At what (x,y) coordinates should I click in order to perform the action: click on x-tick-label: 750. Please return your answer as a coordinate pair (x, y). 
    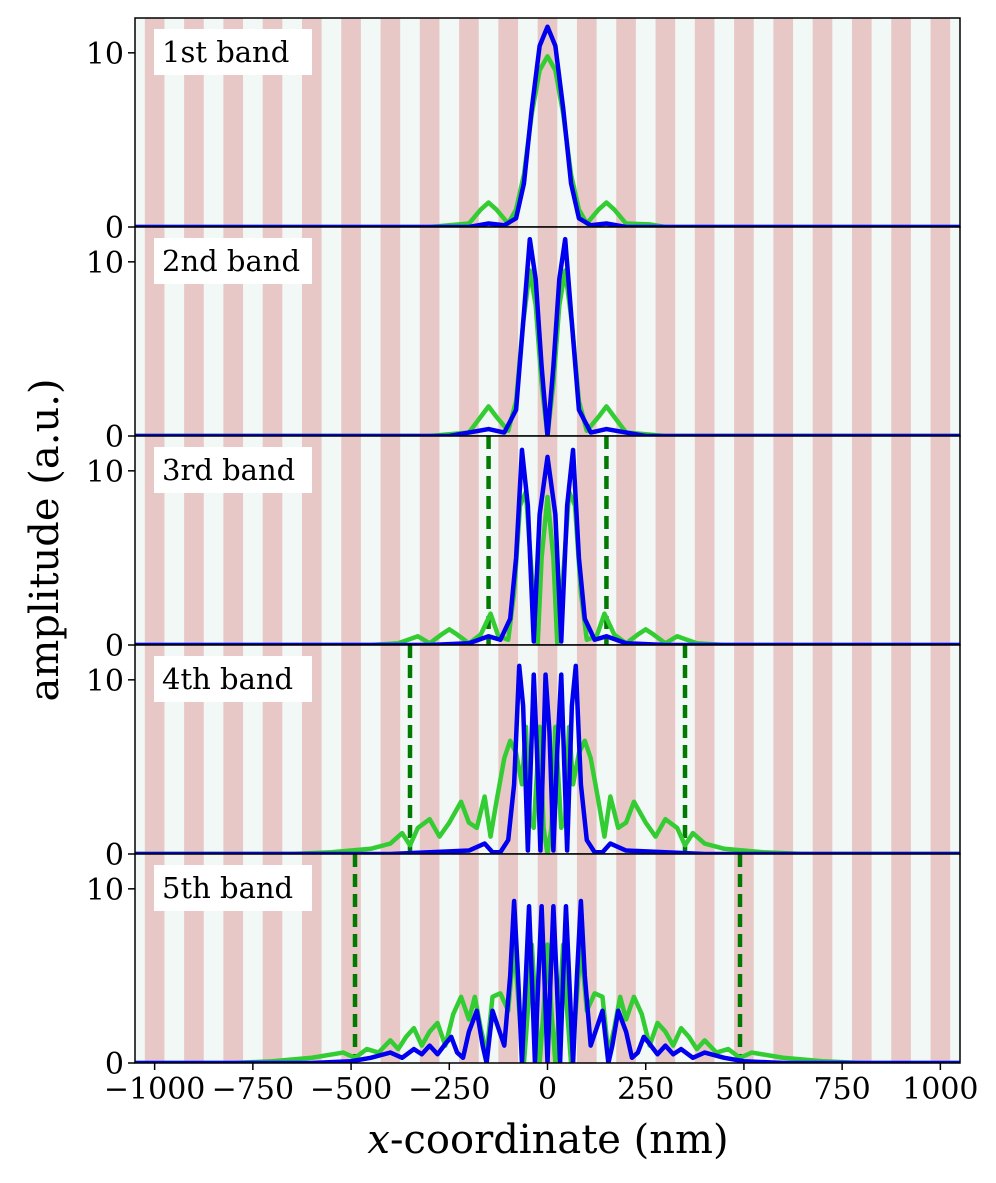
    Looking at the image, I should click on (842, 1089).